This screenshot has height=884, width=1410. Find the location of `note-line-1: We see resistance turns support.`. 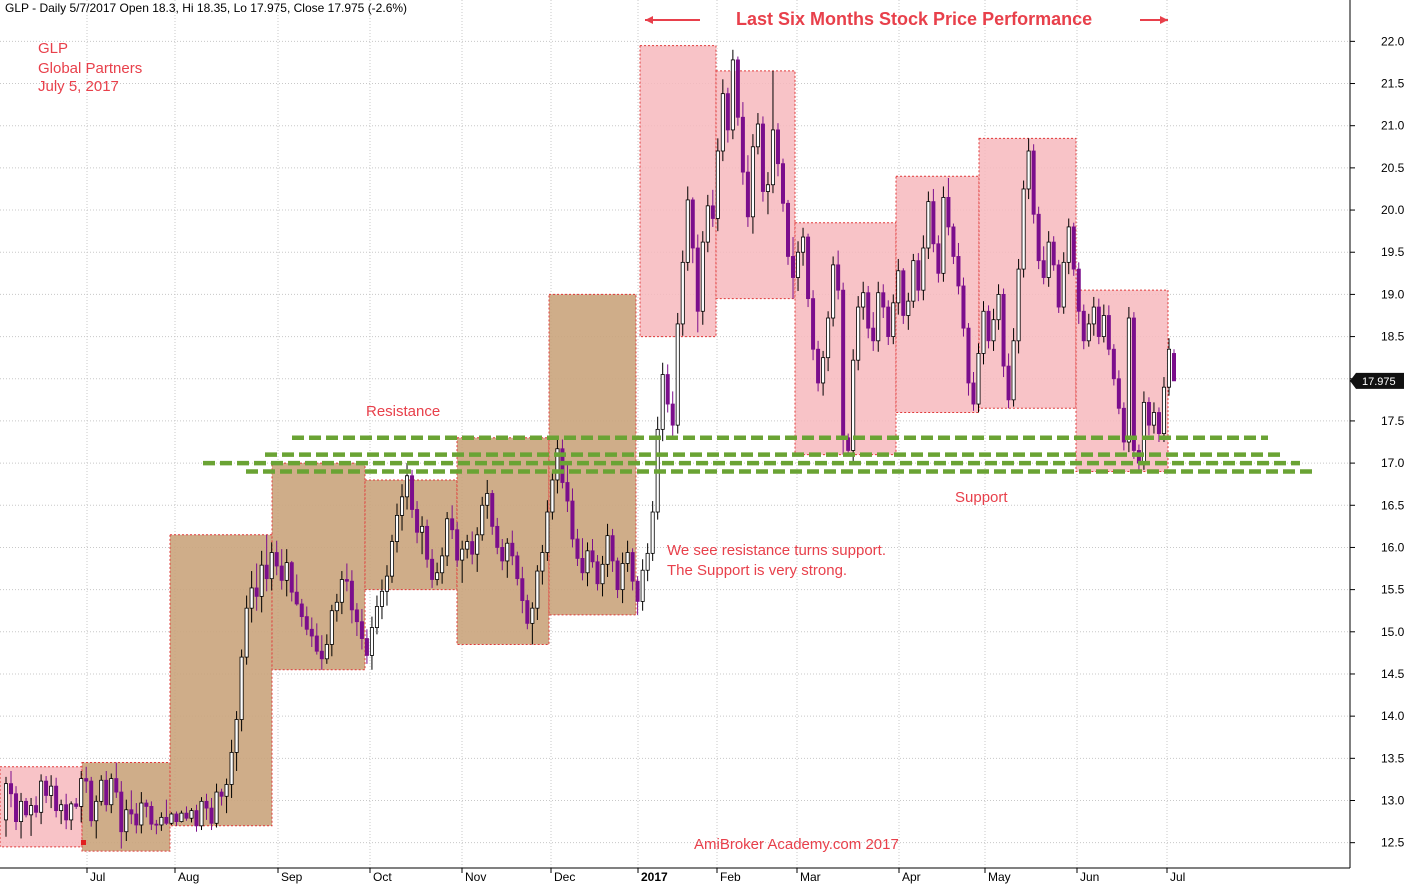

note-line-1: We see resistance turns support. is located at coordinates (776, 550).